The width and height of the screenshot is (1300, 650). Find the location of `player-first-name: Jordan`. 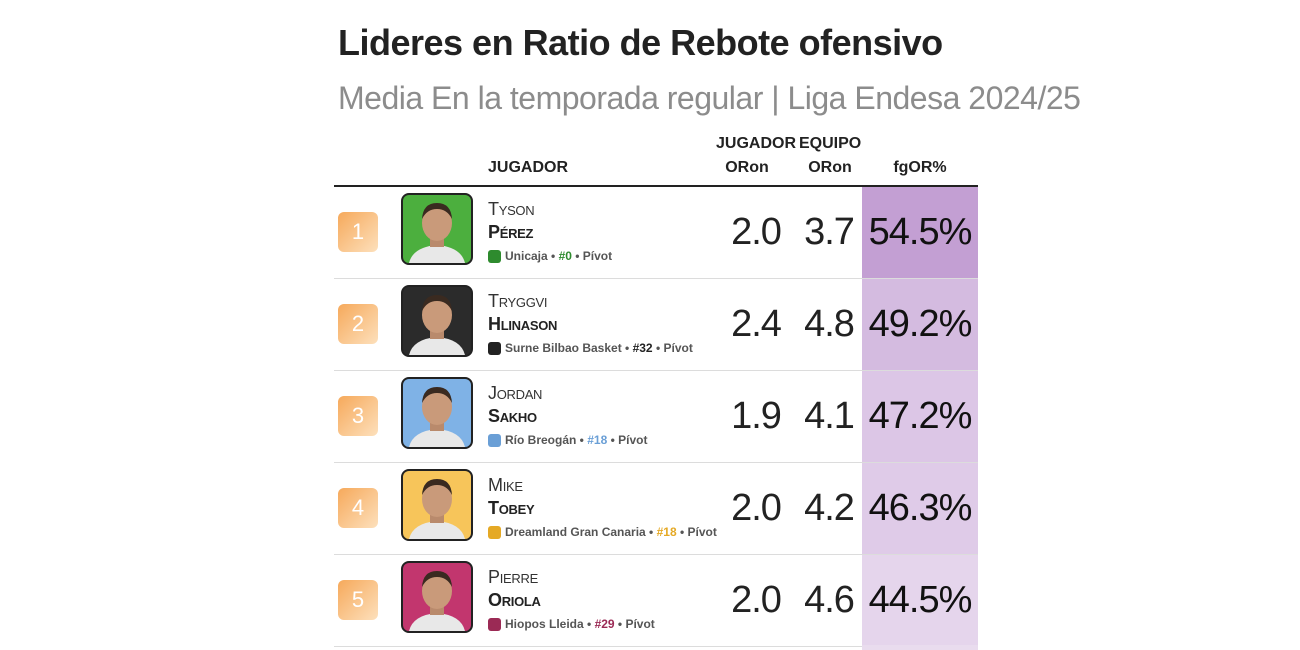

player-first-name: Jordan is located at coordinates (515, 393).